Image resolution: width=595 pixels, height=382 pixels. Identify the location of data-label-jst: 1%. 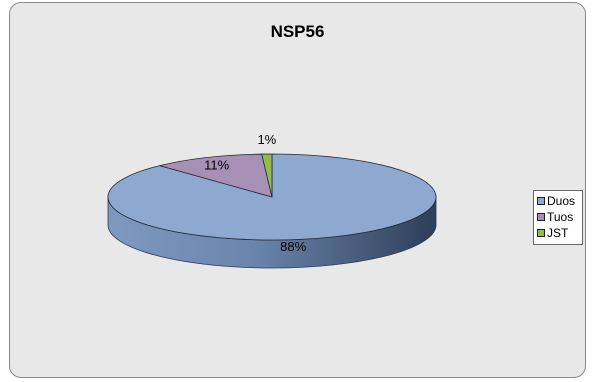
(266, 139).